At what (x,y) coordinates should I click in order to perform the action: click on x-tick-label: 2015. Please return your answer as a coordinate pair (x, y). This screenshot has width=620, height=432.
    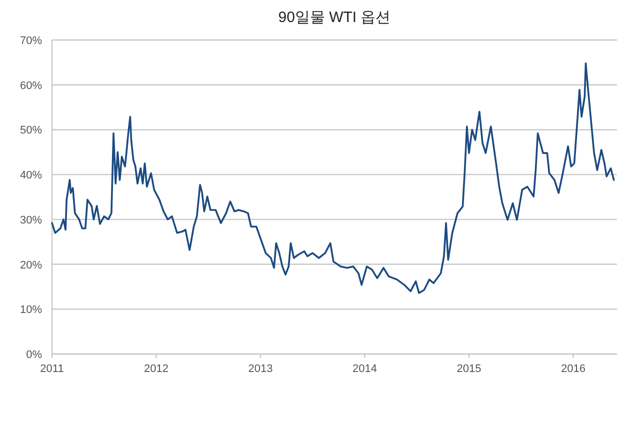
    Looking at the image, I should click on (469, 369).